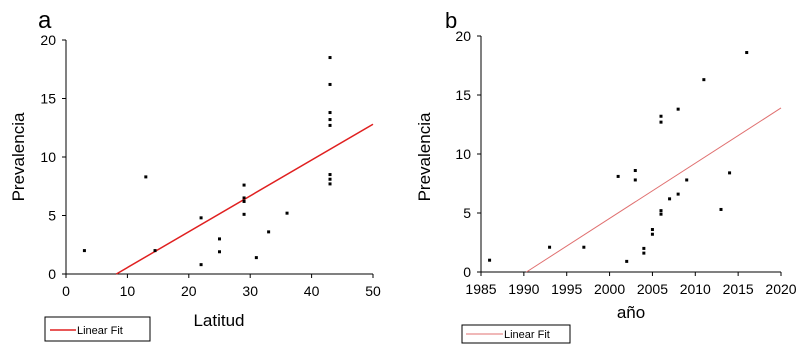  Describe the element at coordinates (312, 291) in the screenshot. I see `panel-a-x-tick-label: 40` at that location.